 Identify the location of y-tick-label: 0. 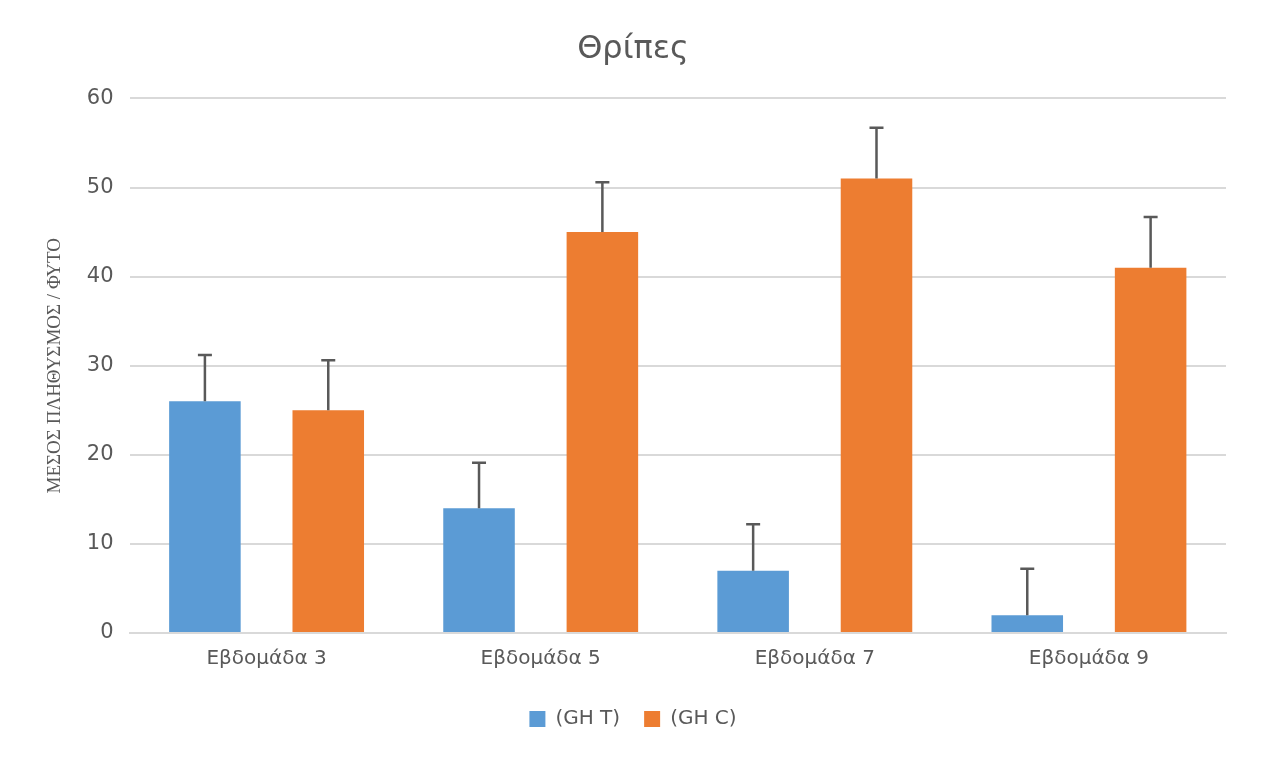
(107, 631).